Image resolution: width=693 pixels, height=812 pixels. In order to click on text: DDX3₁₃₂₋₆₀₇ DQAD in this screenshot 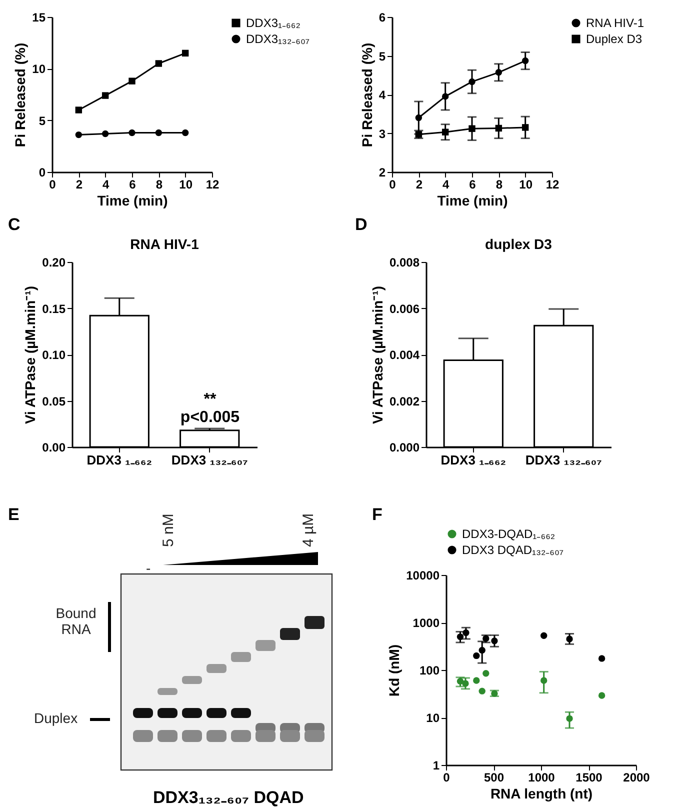, I will do `click(228, 797)`.